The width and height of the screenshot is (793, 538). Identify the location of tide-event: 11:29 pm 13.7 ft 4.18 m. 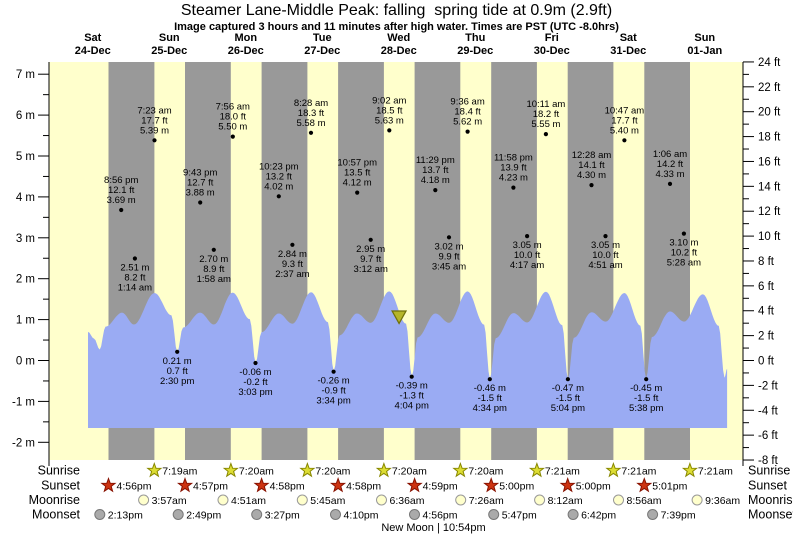
(435, 174).